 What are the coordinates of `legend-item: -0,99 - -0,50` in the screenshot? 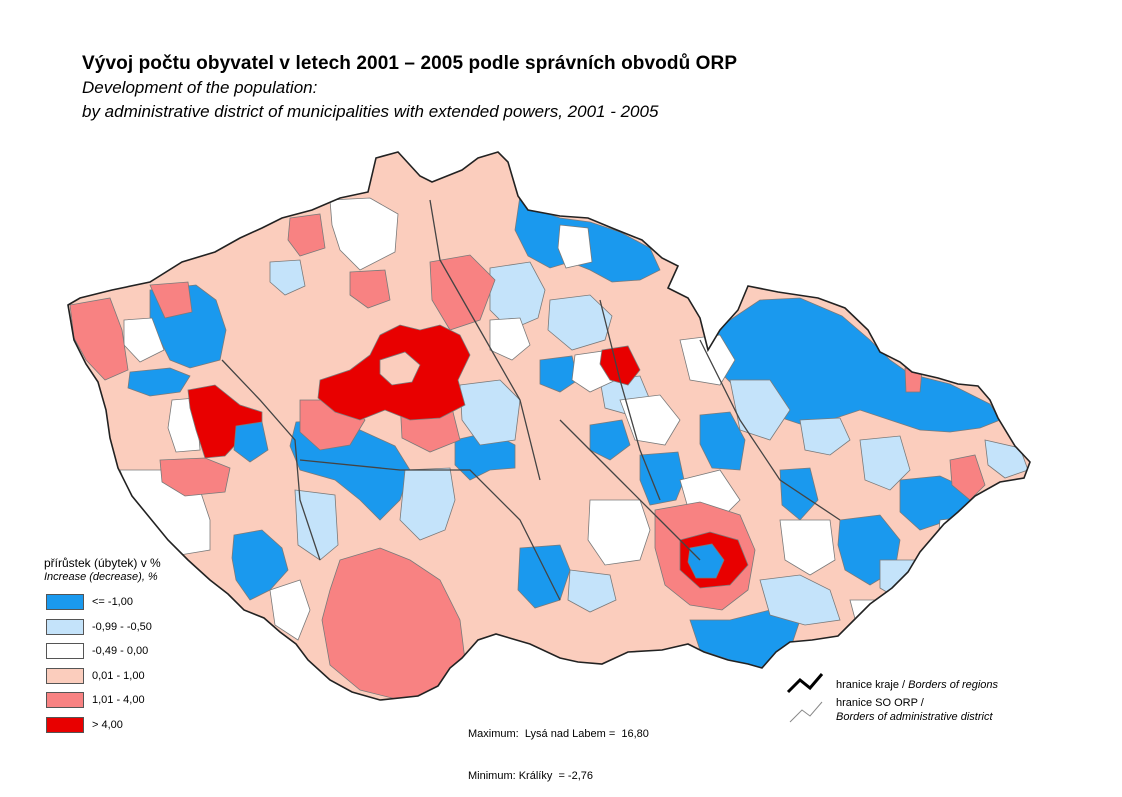 It's located at (144, 627).